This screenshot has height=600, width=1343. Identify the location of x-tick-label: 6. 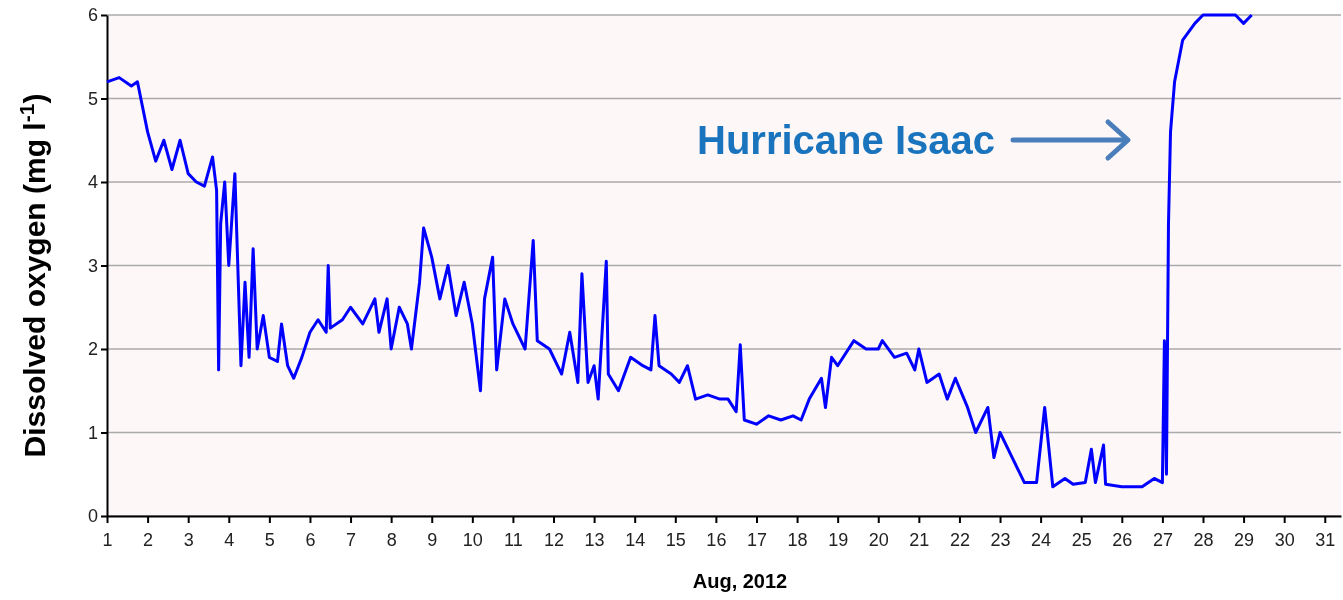
(310, 539).